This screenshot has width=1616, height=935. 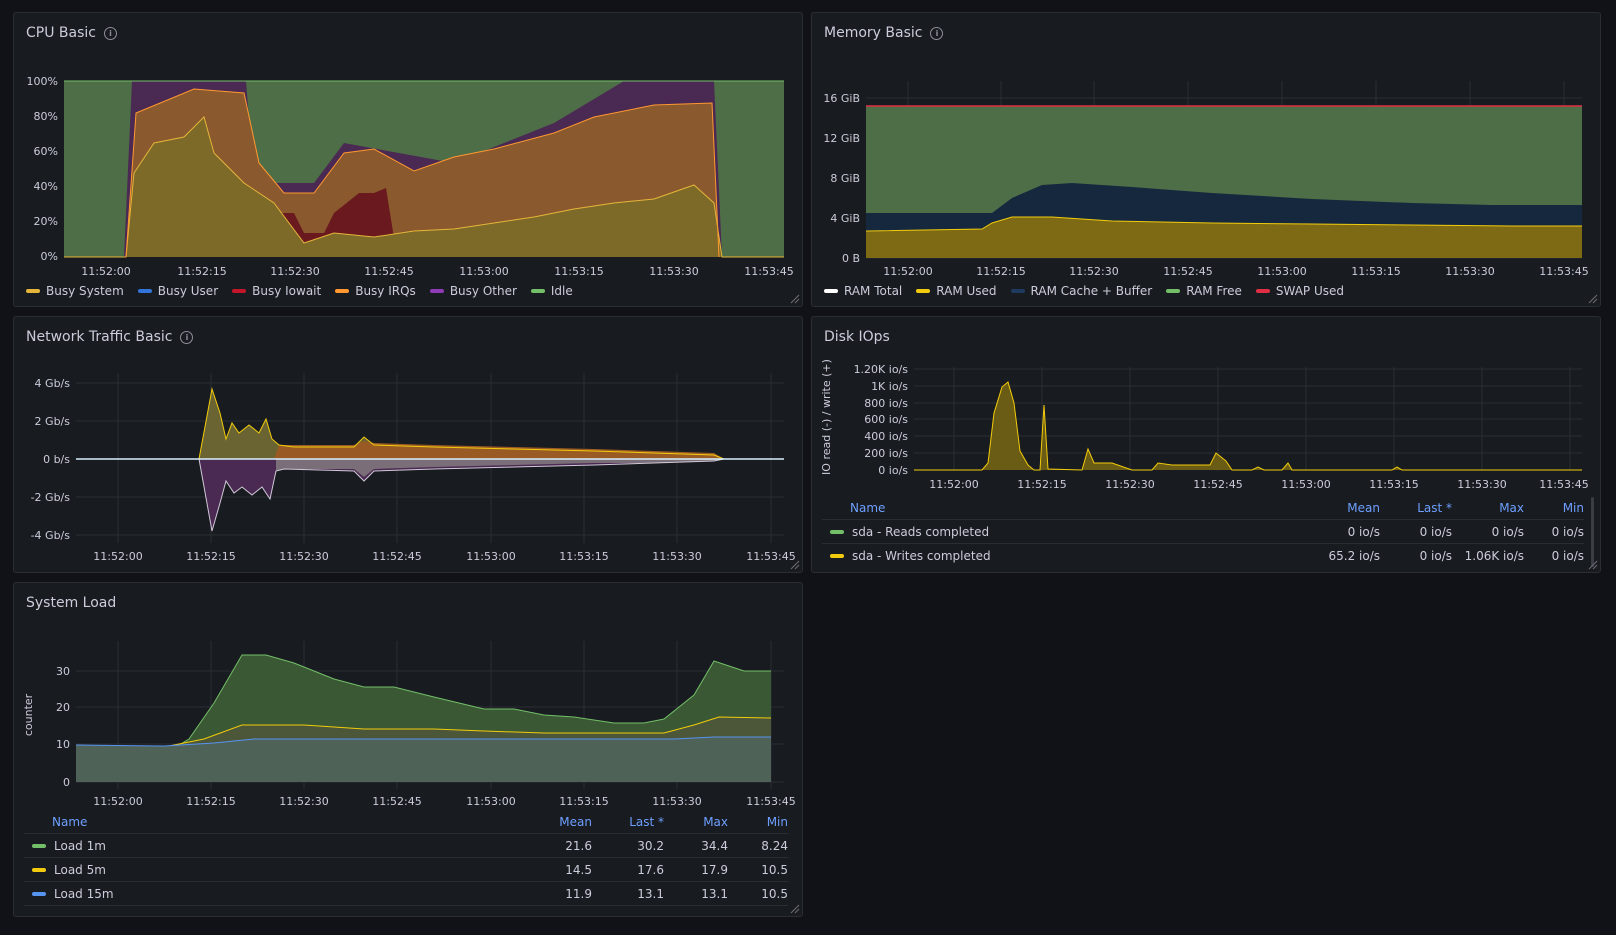 I want to click on y-tick: 2 Gb/s, so click(x=53, y=421).